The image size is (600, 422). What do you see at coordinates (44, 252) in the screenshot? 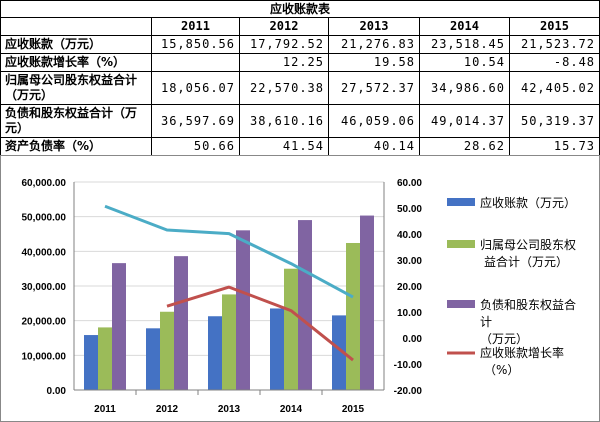
I see `left-tick-label: 40,000.00` at bounding box center [44, 252].